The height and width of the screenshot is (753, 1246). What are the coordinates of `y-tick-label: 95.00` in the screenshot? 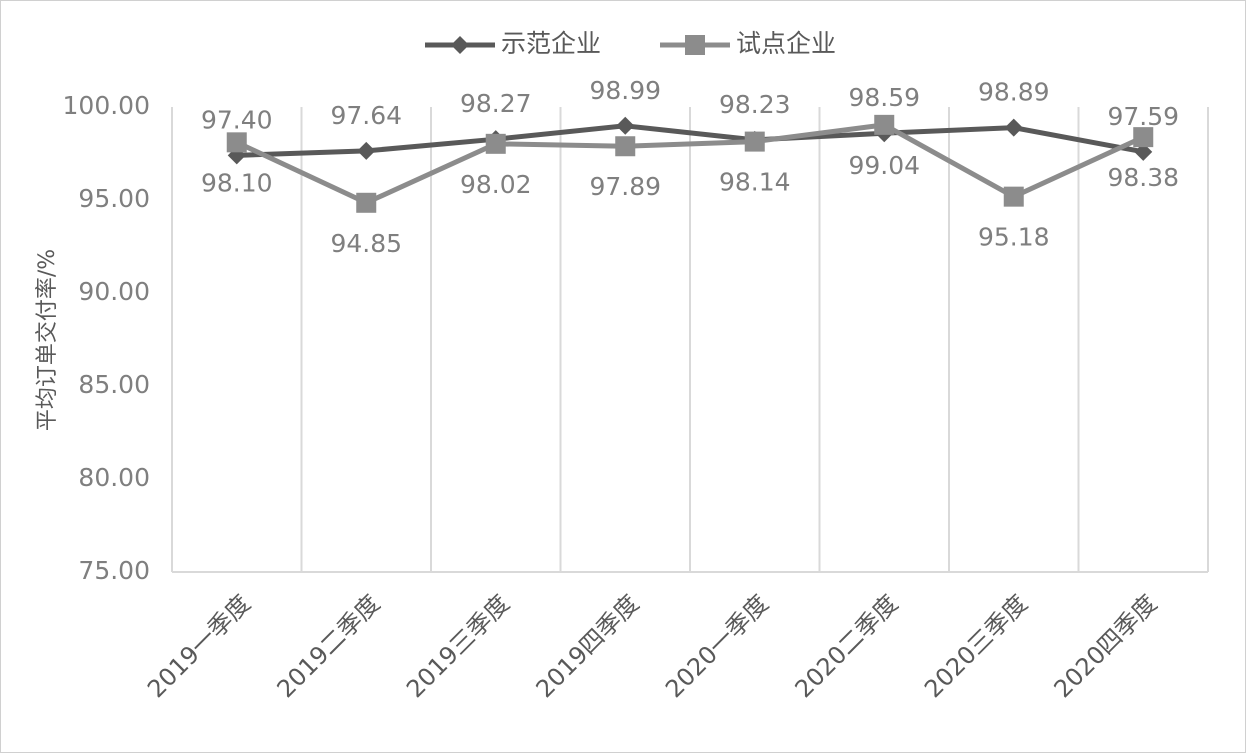 It's located at (114, 198).